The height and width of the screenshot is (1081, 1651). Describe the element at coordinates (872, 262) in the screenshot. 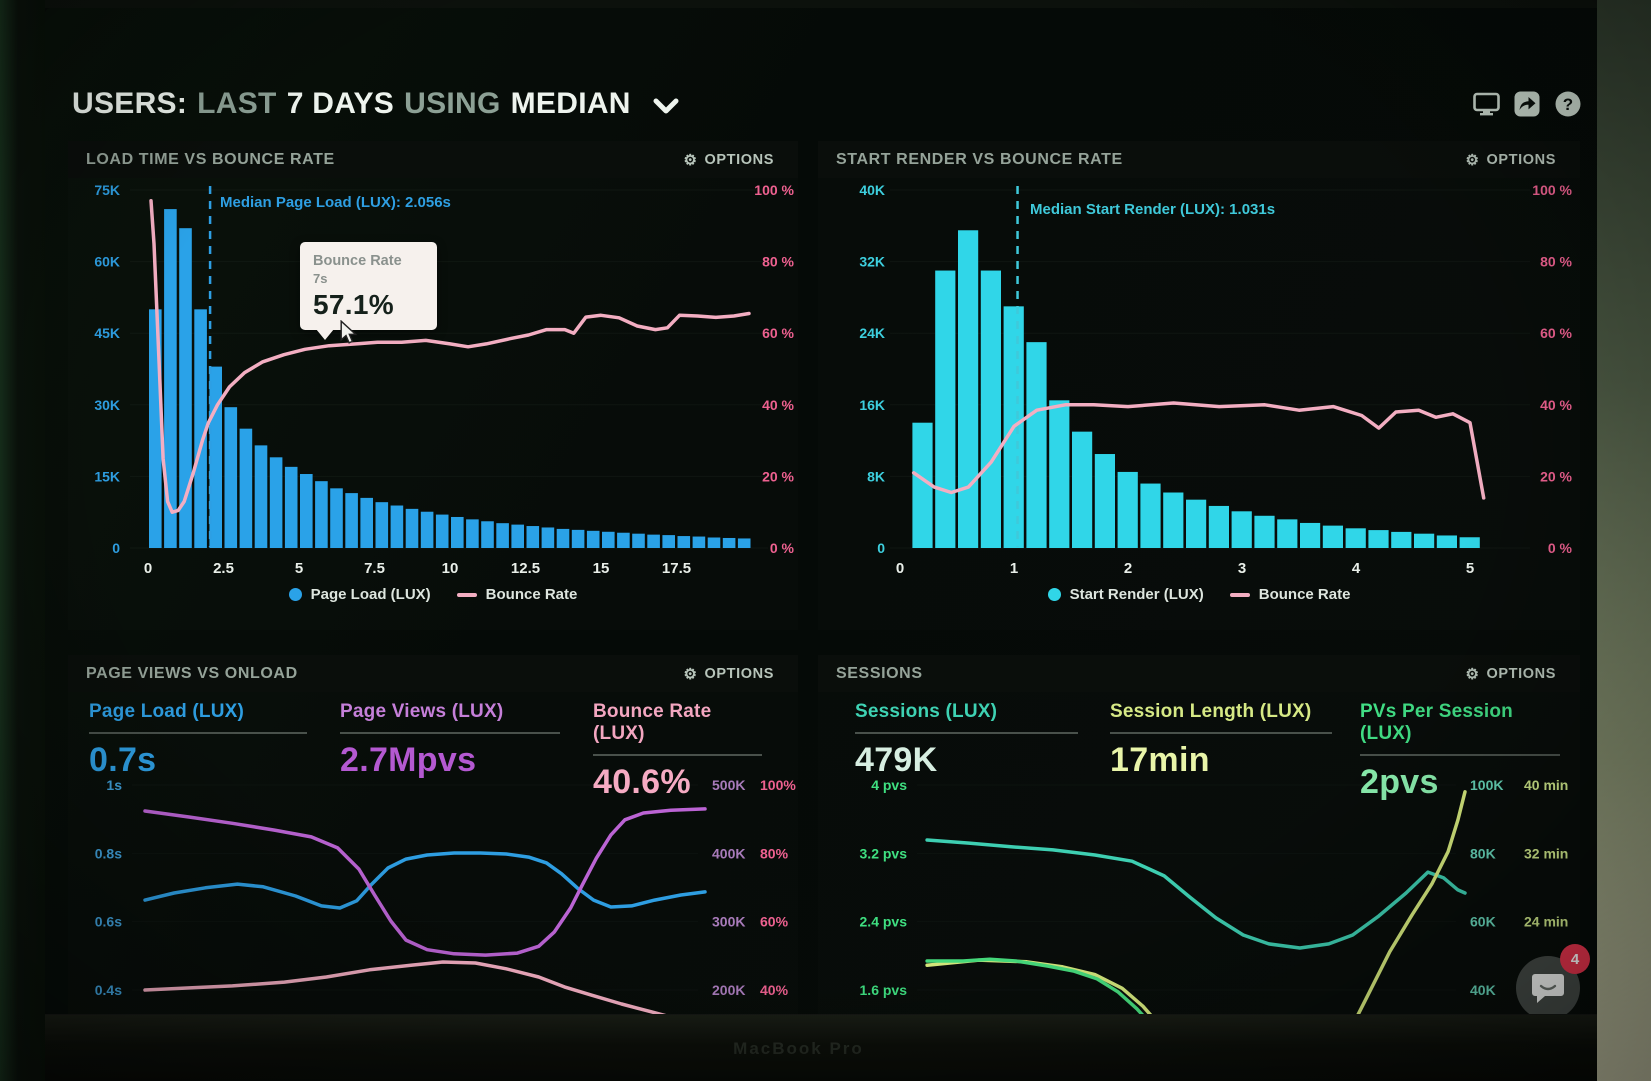

I see `y-axis-left-tick: 32K` at that location.